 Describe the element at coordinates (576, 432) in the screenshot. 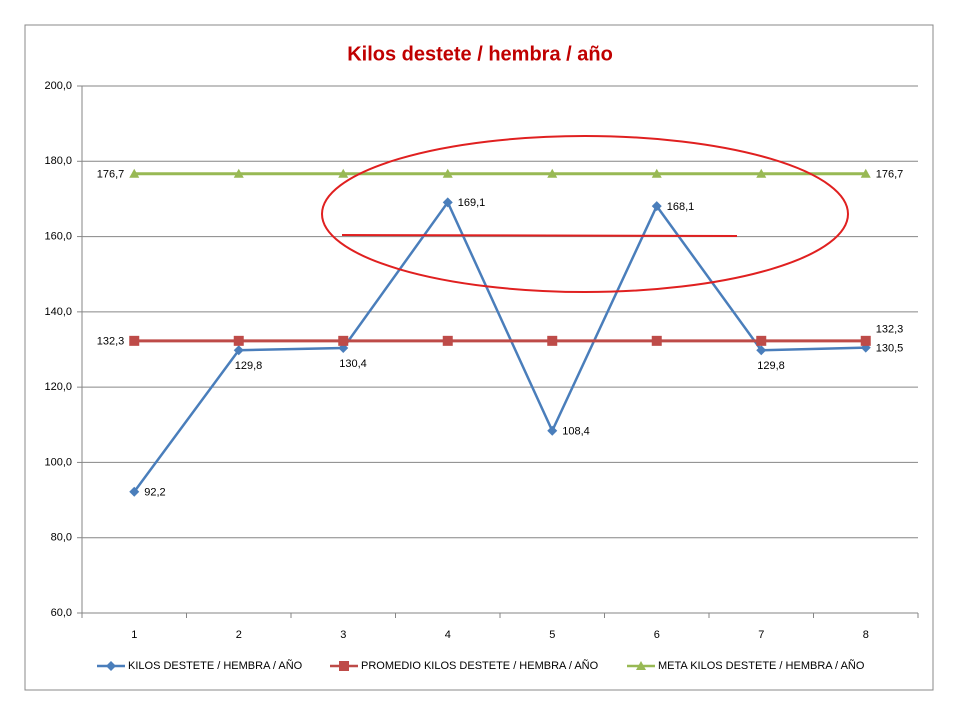

I see `data-label: 108,4` at that location.